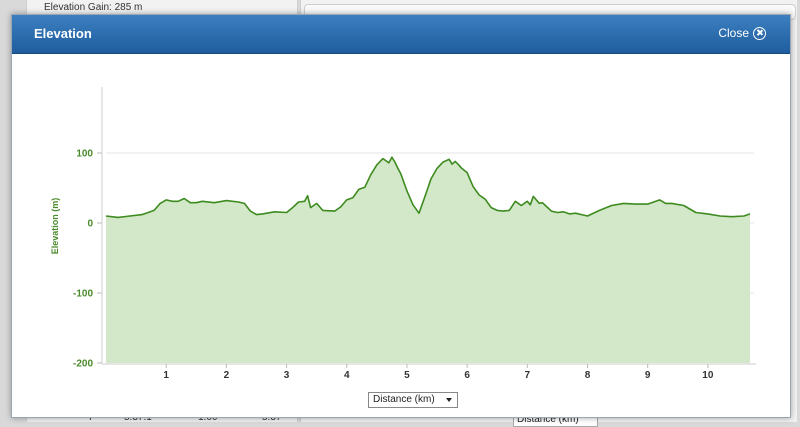 The height and width of the screenshot is (427, 800). Describe the element at coordinates (733, 33) in the screenshot. I see `close-label: Close` at that location.